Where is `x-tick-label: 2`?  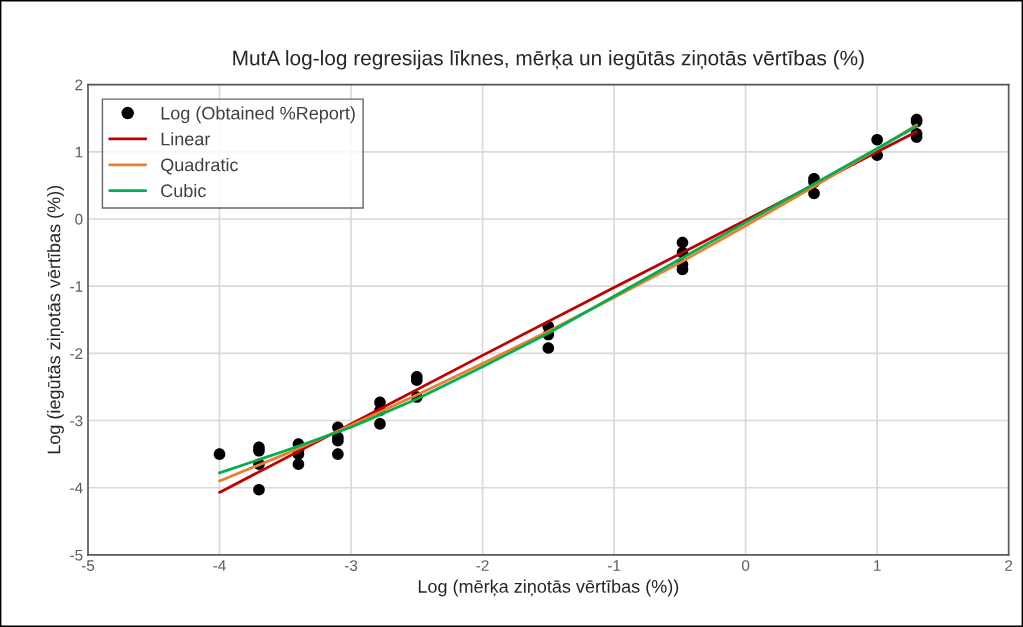
x-tick-label: 2 is located at coordinates (1009, 565).